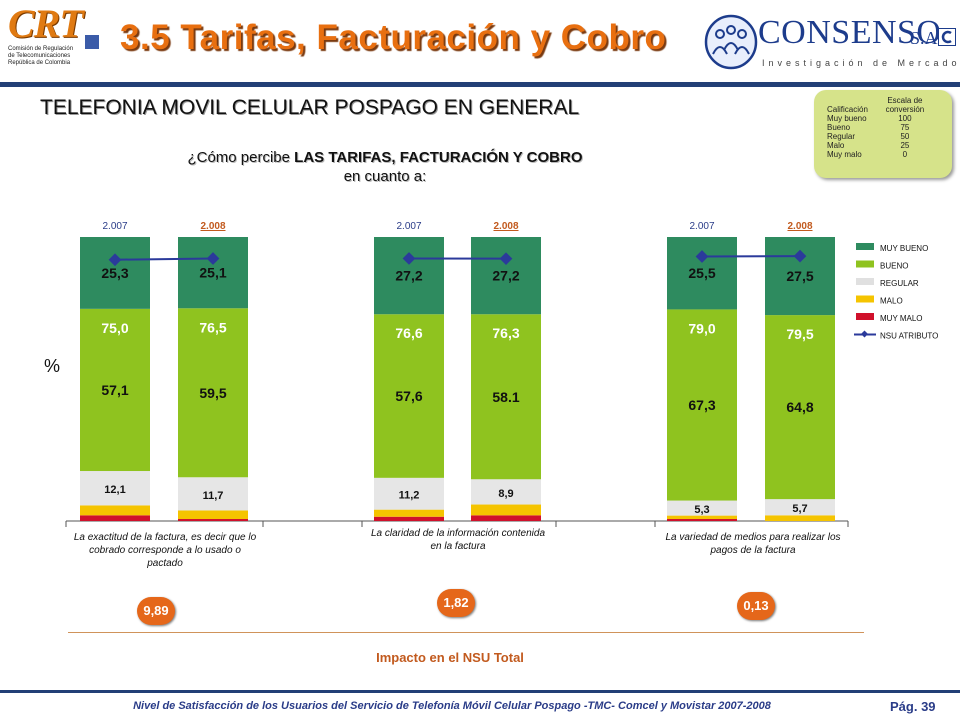  I want to click on bar-value-label: 11,7, so click(213, 496).